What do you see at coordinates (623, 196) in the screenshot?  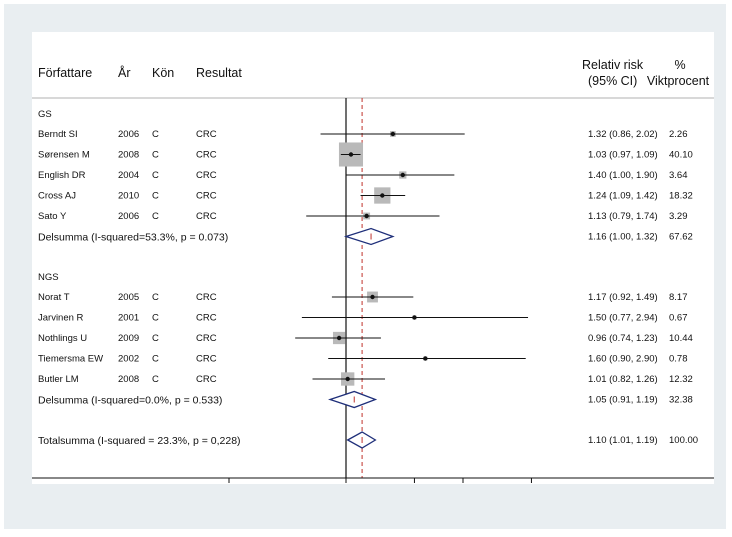 I see `study-ci-text: 1.24 (1.09, 1.42)` at bounding box center [623, 196].